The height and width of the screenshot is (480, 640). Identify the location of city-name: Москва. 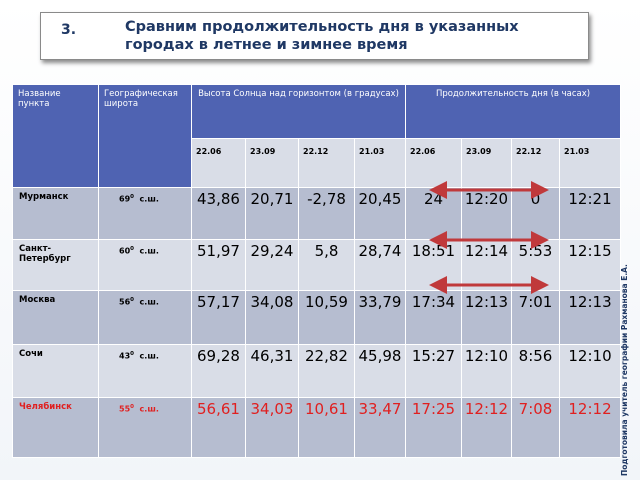
(55, 317).